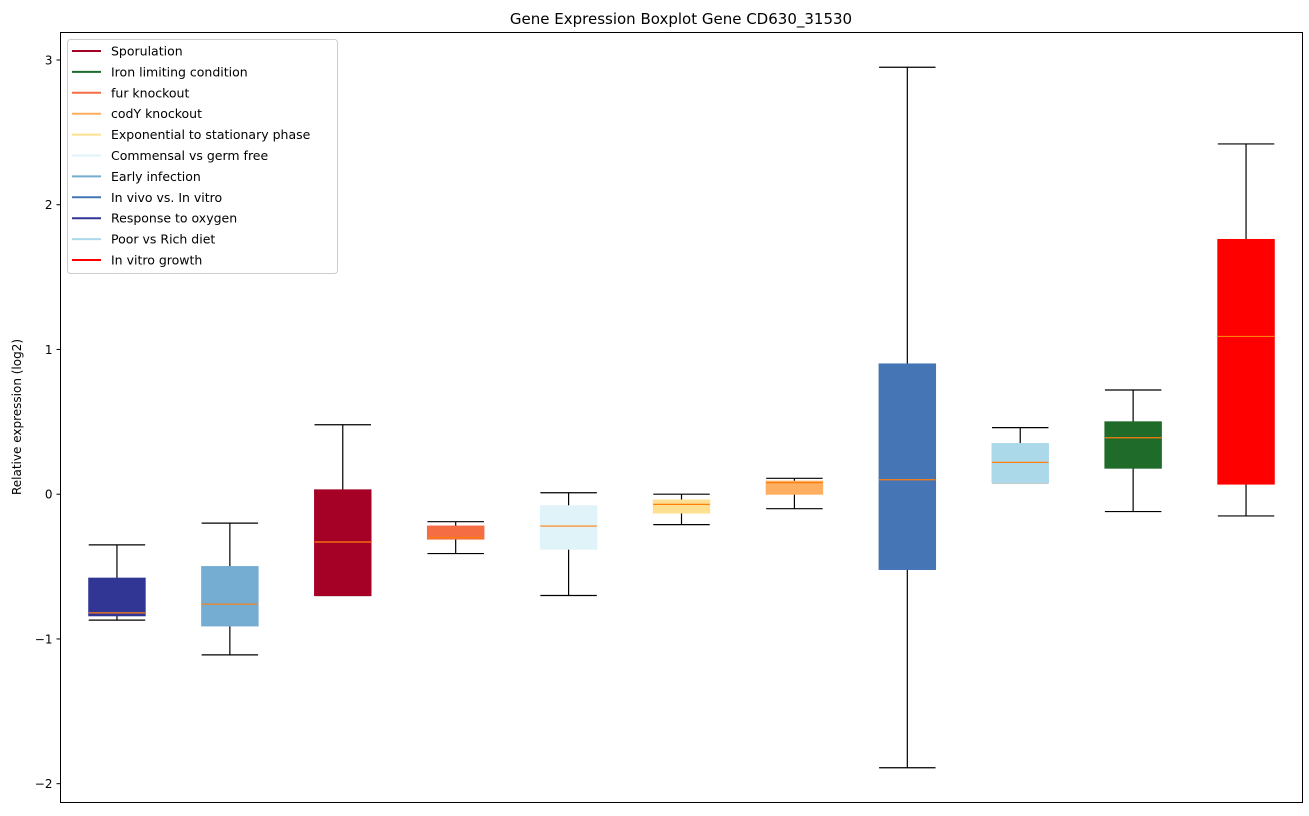 This screenshot has height=816, width=1309. What do you see at coordinates (179, 71) in the screenshot?
I see `legend-label: Iron limiting condition` at bounding box center [179, 71].